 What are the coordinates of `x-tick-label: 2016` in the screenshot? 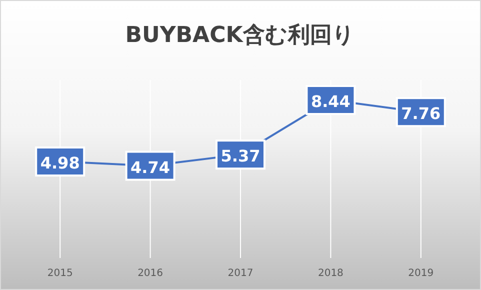 It's located at (151, 273).